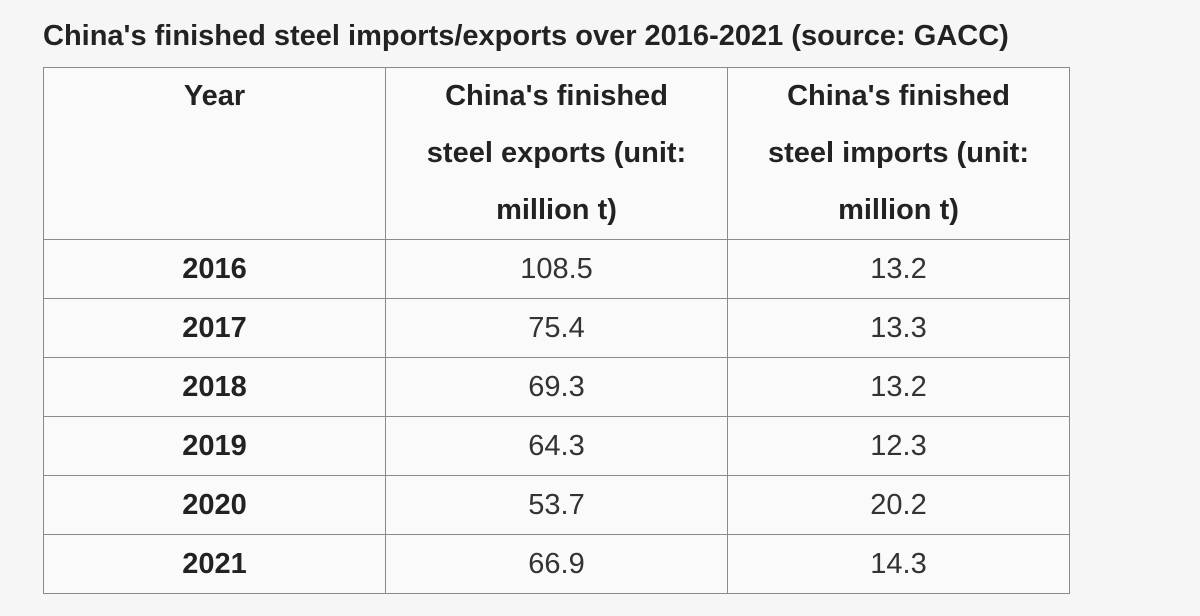 The height and width of the screenshot is (616, 1200). I want to click on value-cell: 12.3, so click(898, 446).